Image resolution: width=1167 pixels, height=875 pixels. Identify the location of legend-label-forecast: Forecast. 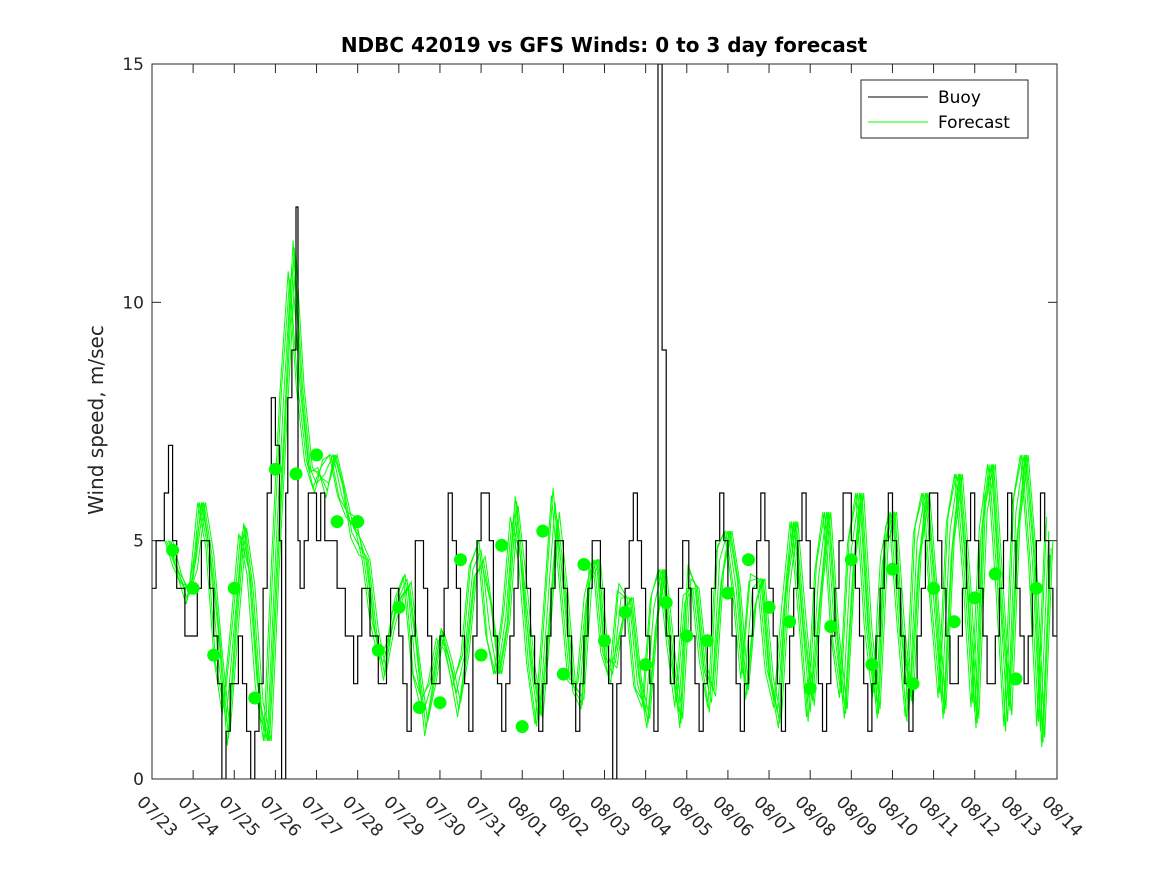
(974, 123).